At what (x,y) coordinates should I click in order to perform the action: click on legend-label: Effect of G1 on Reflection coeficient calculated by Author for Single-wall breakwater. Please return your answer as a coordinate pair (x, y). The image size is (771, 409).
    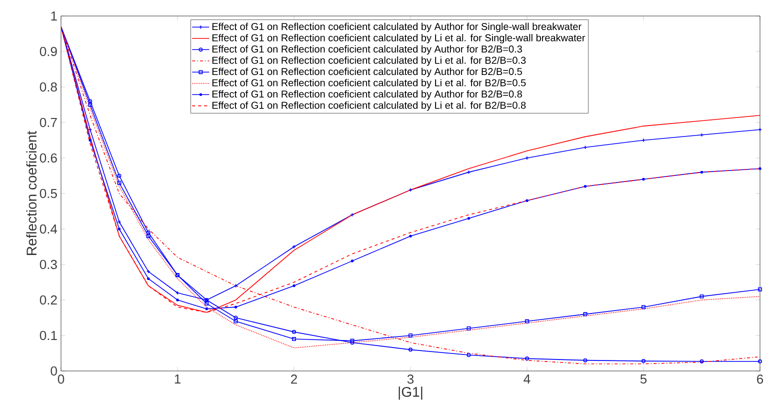
    Looking at the image, I should click on (397, 27).